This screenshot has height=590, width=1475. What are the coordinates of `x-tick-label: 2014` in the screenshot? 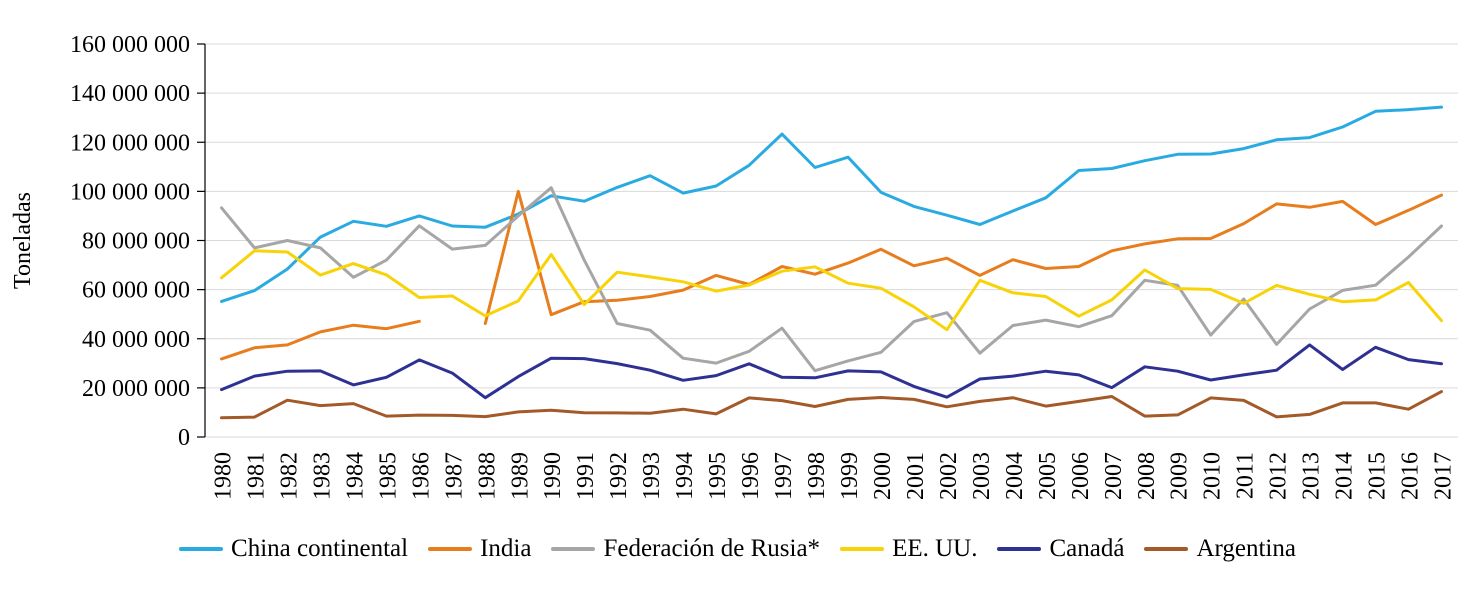 It's located at (1345, 476).